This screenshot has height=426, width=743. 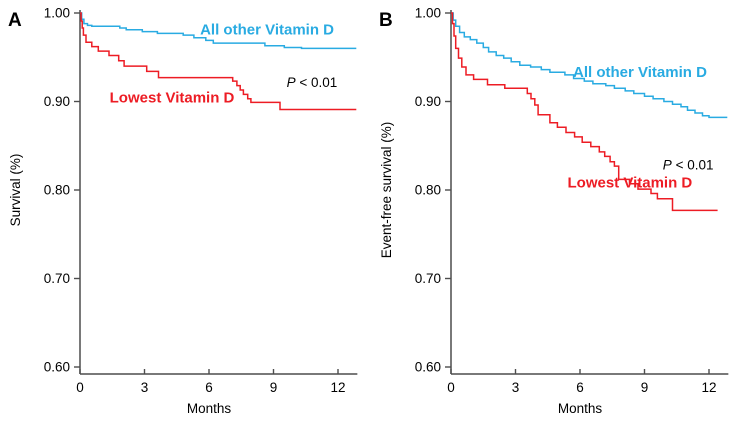 I want to click on panel-label-b: B, so click(x=386, y=20).